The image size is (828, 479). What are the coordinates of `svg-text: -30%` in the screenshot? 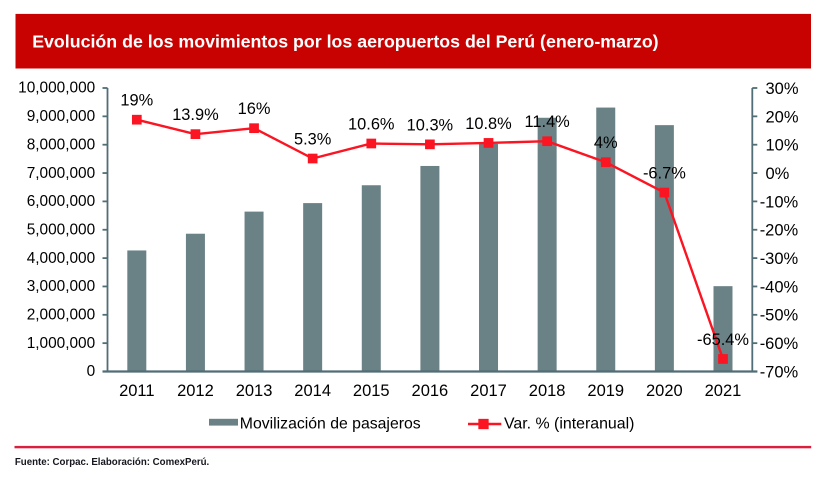 It's located at (779, 259).